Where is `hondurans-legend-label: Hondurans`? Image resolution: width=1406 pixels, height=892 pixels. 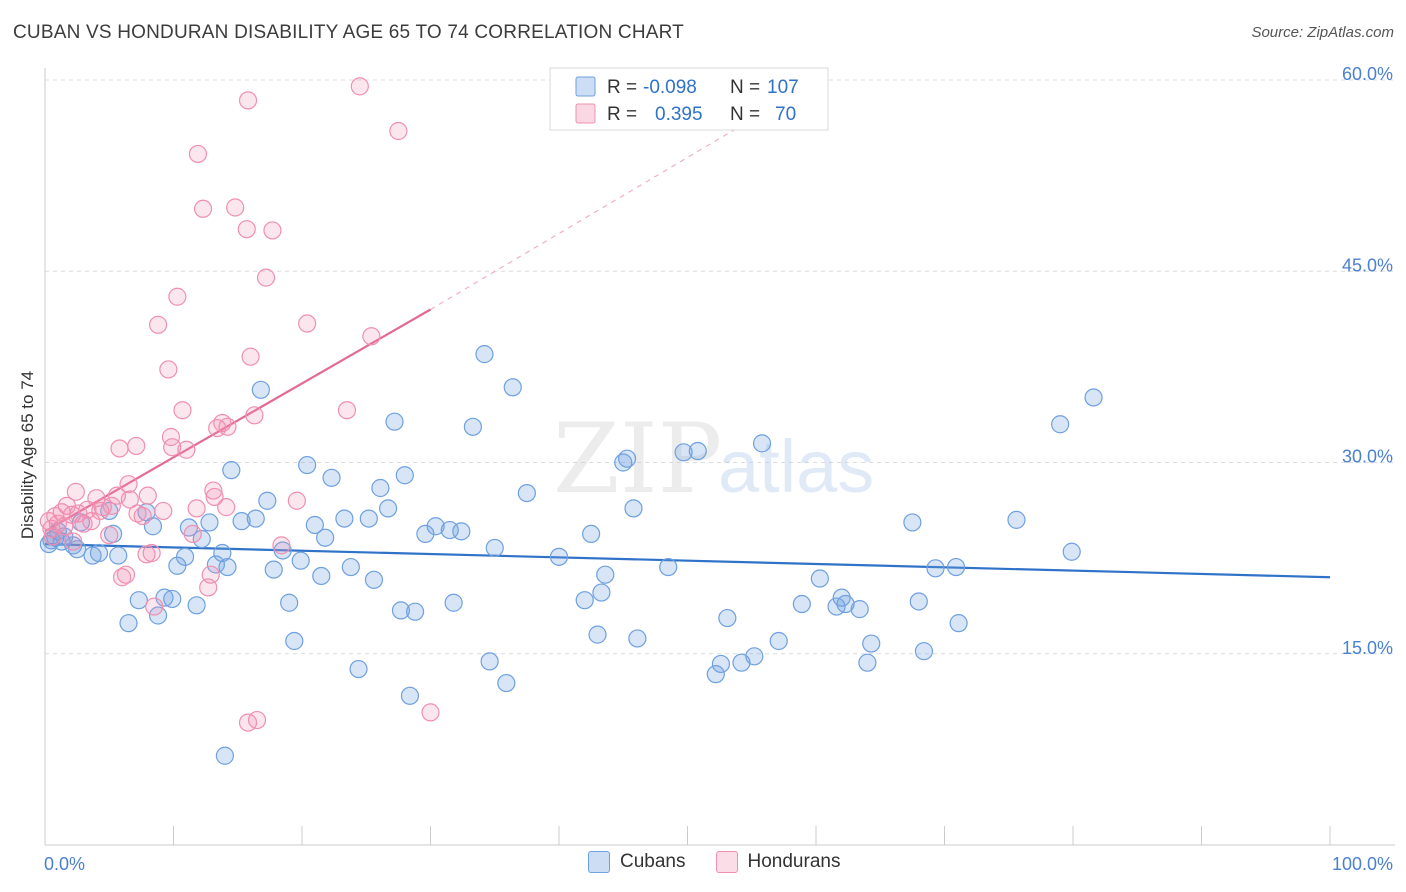 hondurans-legend-label: Hondurans is located at coordinates (794, 861).